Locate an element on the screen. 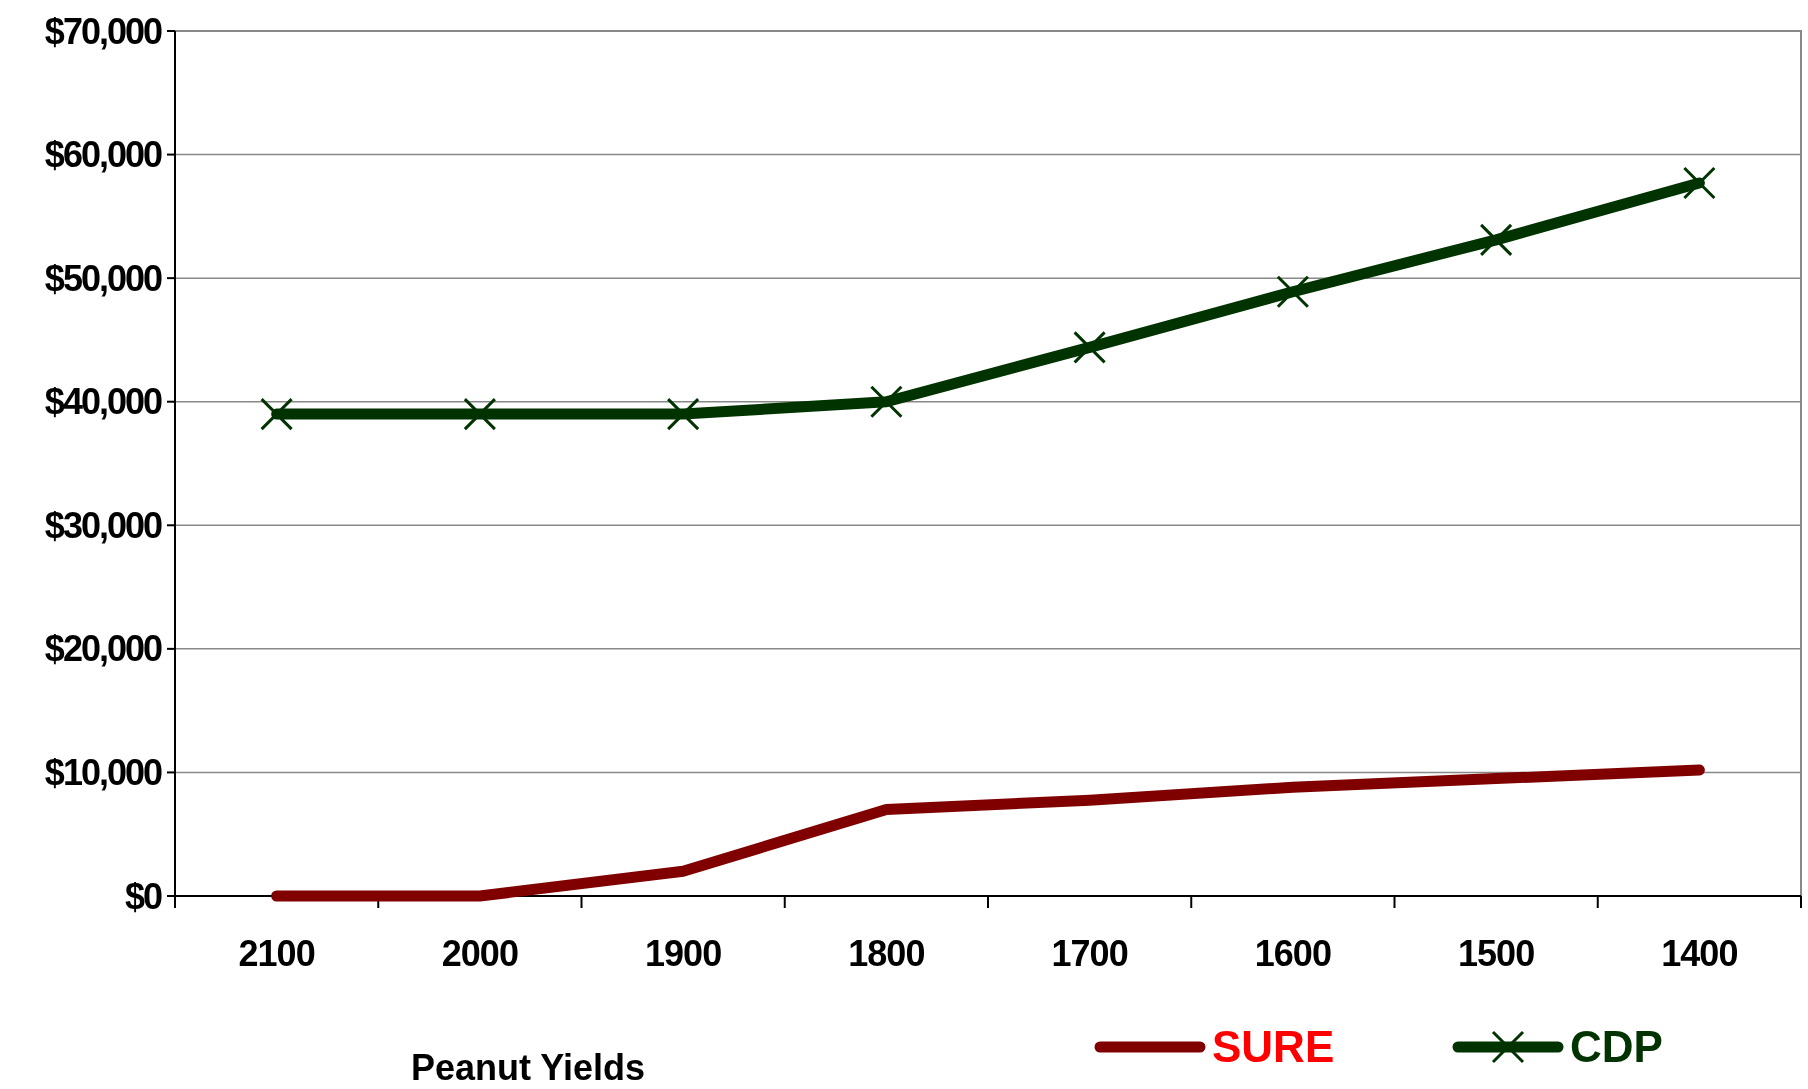  x-axis-title: Peanut Yields is located at coordinates (528, 1067).